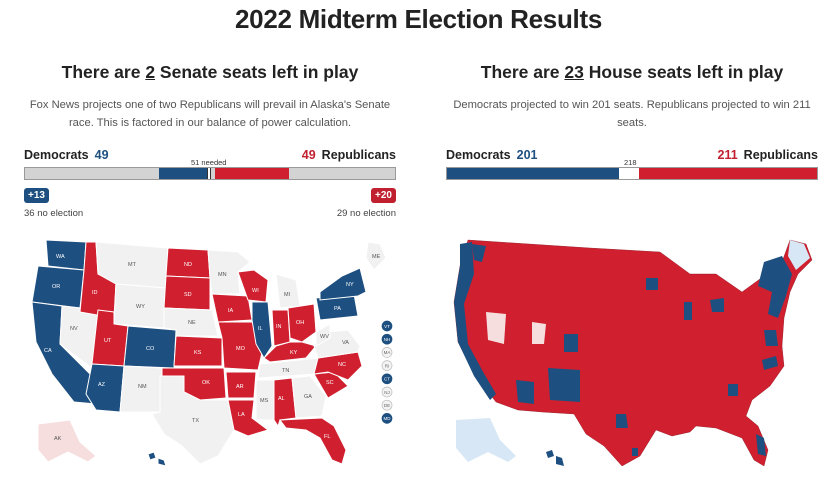 The image size is (837, 482). Describe the element at coordinates (210, 173) in the screenshot. I see `senate-balance-bar` at that location.